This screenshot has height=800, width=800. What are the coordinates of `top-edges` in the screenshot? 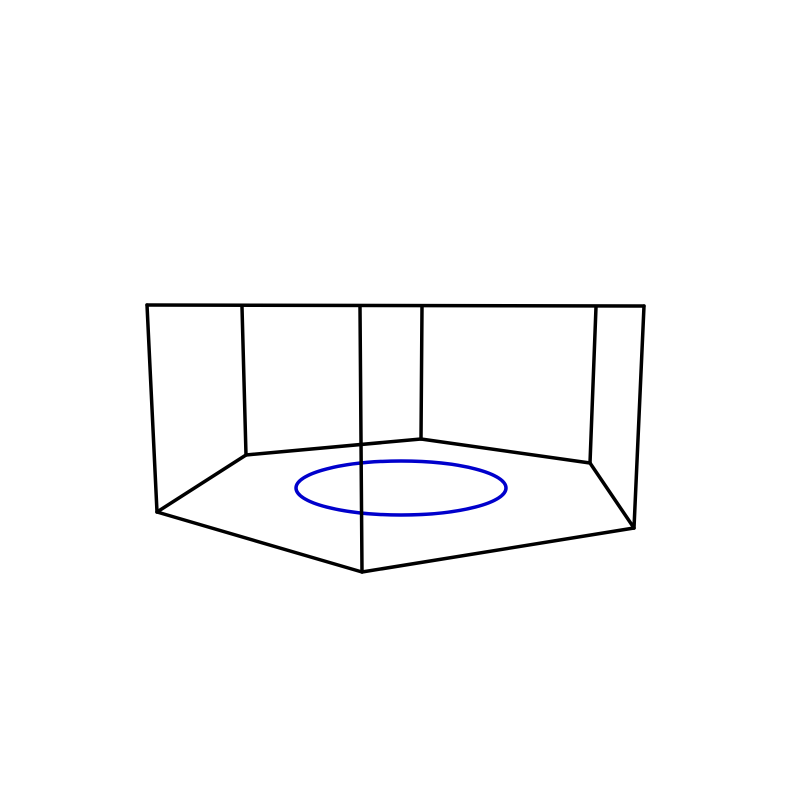 It's located at (395, 305).